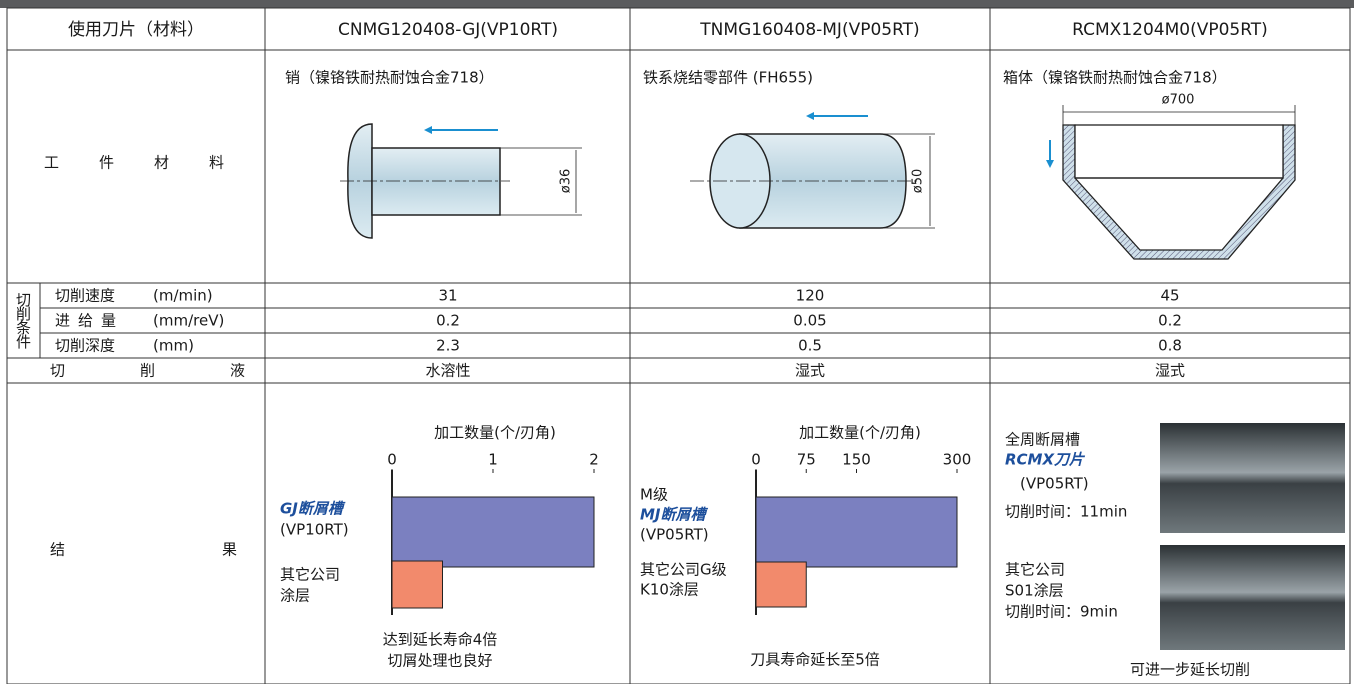 The image size is (1354, 688). Describe the element at coordinates (1190, 670) in the screenshot. I see `note: 可进一步延长切削` at that location.